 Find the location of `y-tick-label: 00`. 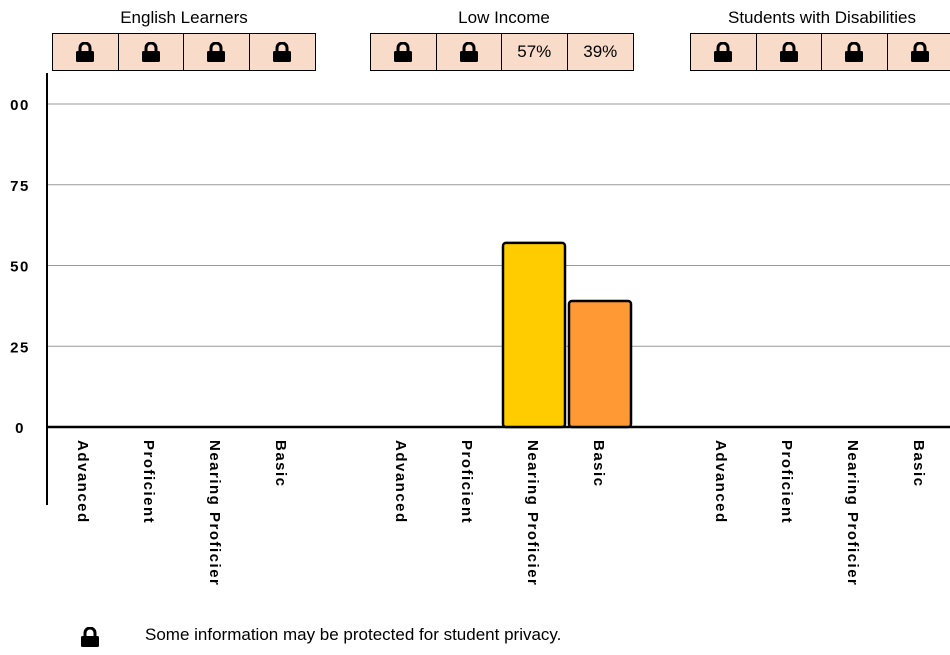

y-tick-label: 00 is located at coordinates (20, 105).